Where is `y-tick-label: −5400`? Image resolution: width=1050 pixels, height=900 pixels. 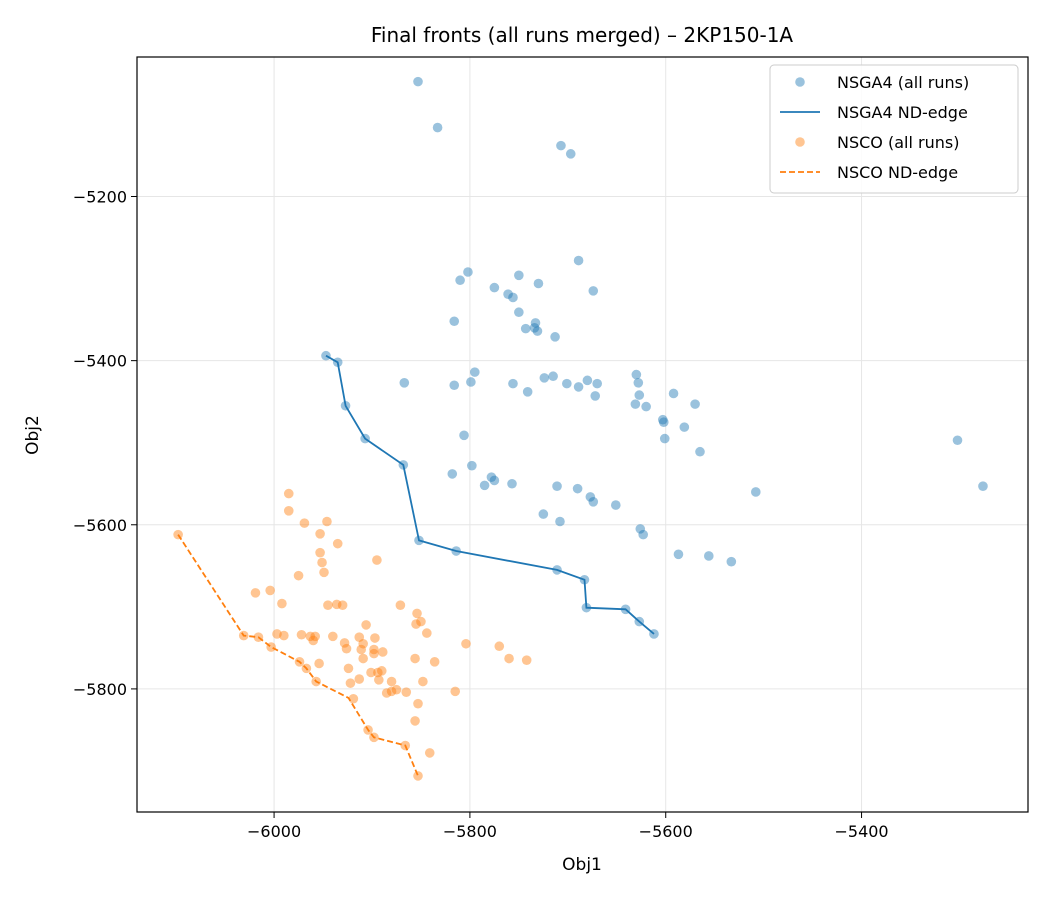 y-tick-label: −5400 is located at coordinates (100, 361).